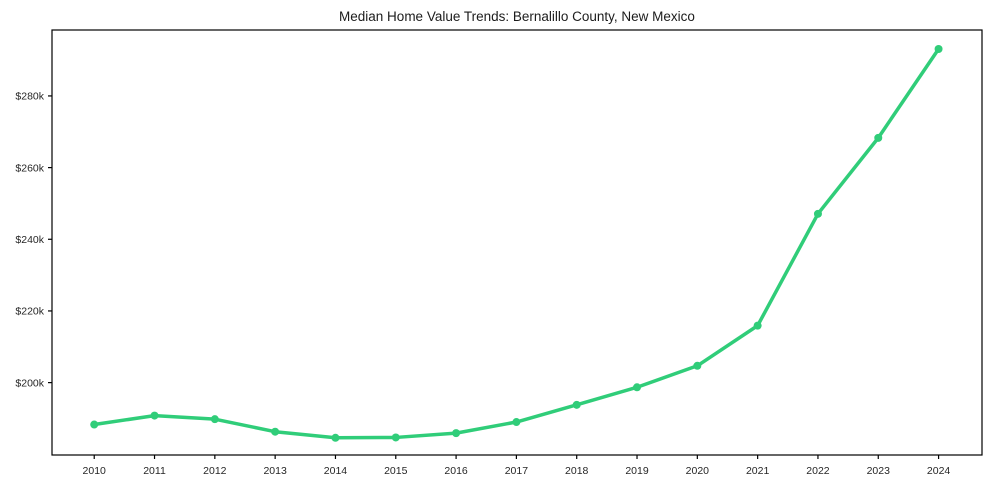 This screenshot has height=490, width=989. I want to click on data-point-2013, so click(275, 431).